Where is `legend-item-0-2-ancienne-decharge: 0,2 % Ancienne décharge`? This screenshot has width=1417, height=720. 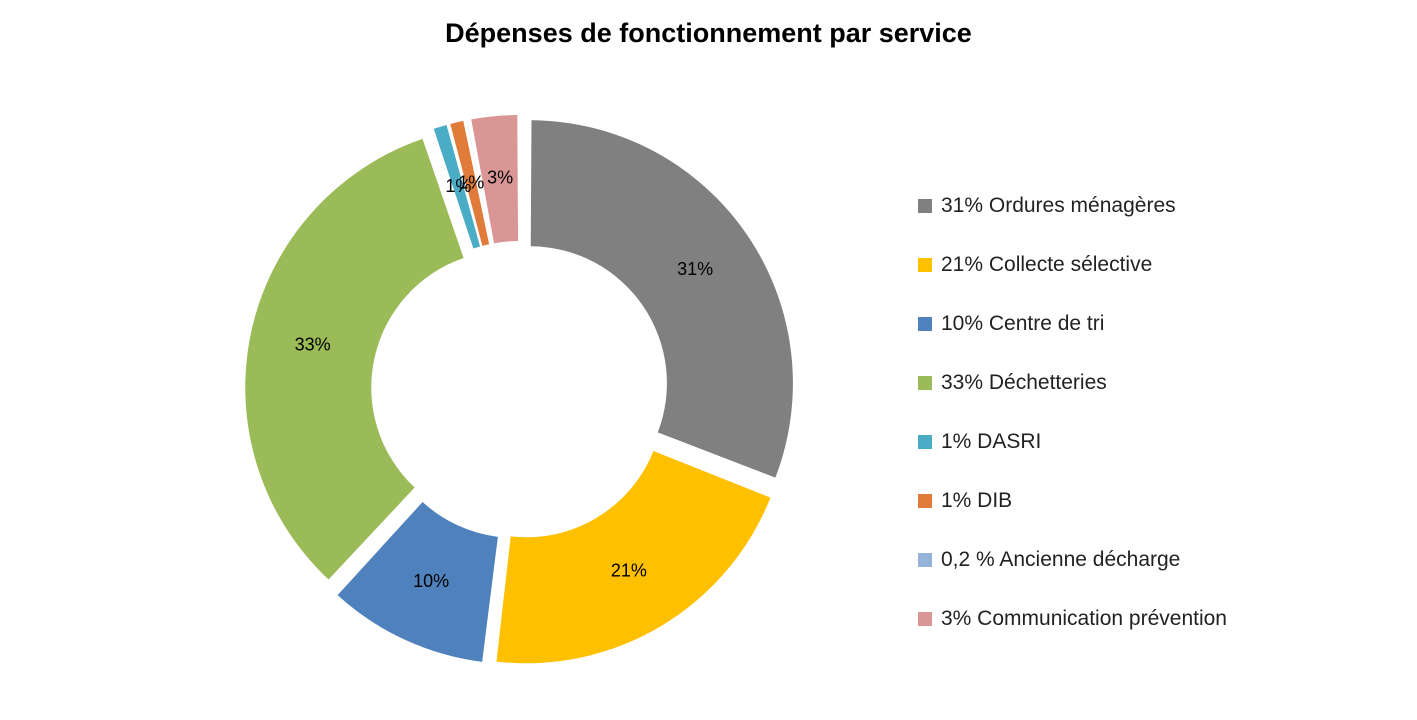
legend-item-0-2-ancienne-decharge: 0,2 % Ancienne décharge is located at coordinates (1072, 559).